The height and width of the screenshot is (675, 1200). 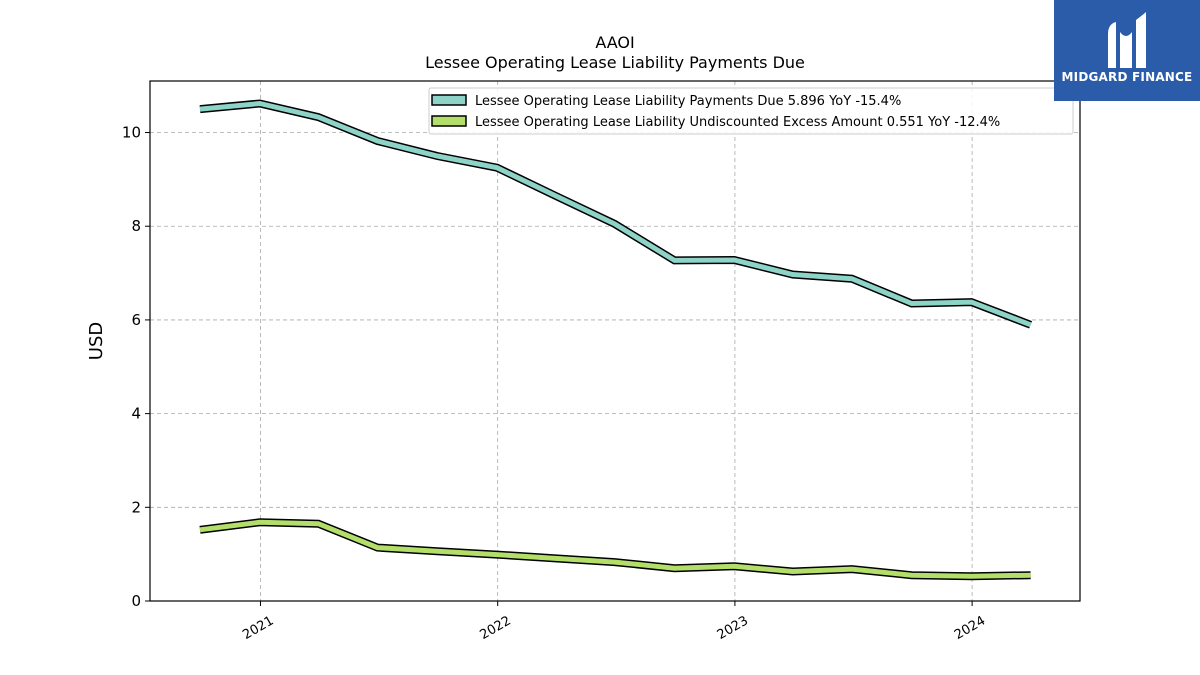 I want to click on brand-logo: MIDGARD FINANCE, so click(x=1127, y=50).